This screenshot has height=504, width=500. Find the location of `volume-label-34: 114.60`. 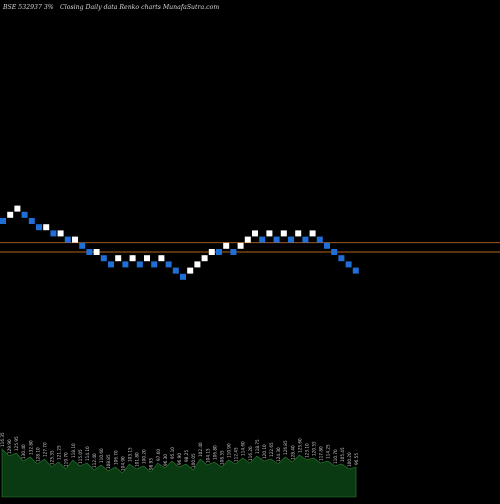

volume-label-34: 114.60 is located at coordinates (243, 448).